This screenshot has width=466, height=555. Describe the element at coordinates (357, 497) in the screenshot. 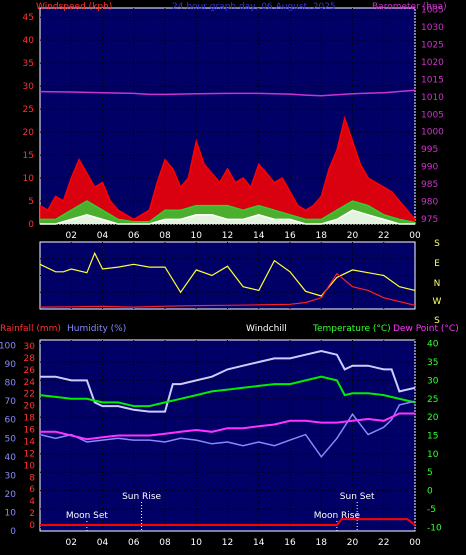

I see `event-marker-label: Sun Set` at that location.